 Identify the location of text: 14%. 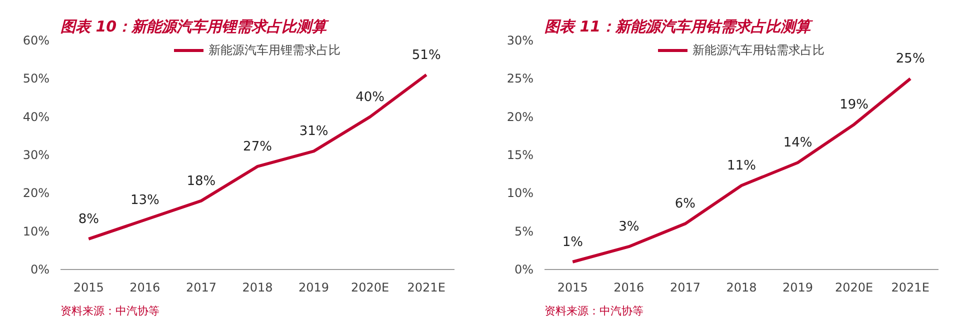
(797, 143).